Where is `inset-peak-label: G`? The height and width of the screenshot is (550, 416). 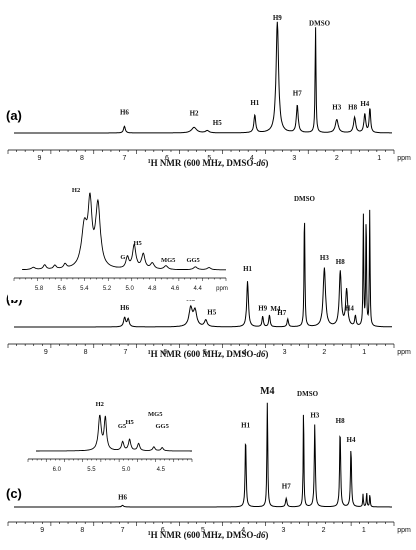
inset-peak-label: G is located at coordinates (122, 257).